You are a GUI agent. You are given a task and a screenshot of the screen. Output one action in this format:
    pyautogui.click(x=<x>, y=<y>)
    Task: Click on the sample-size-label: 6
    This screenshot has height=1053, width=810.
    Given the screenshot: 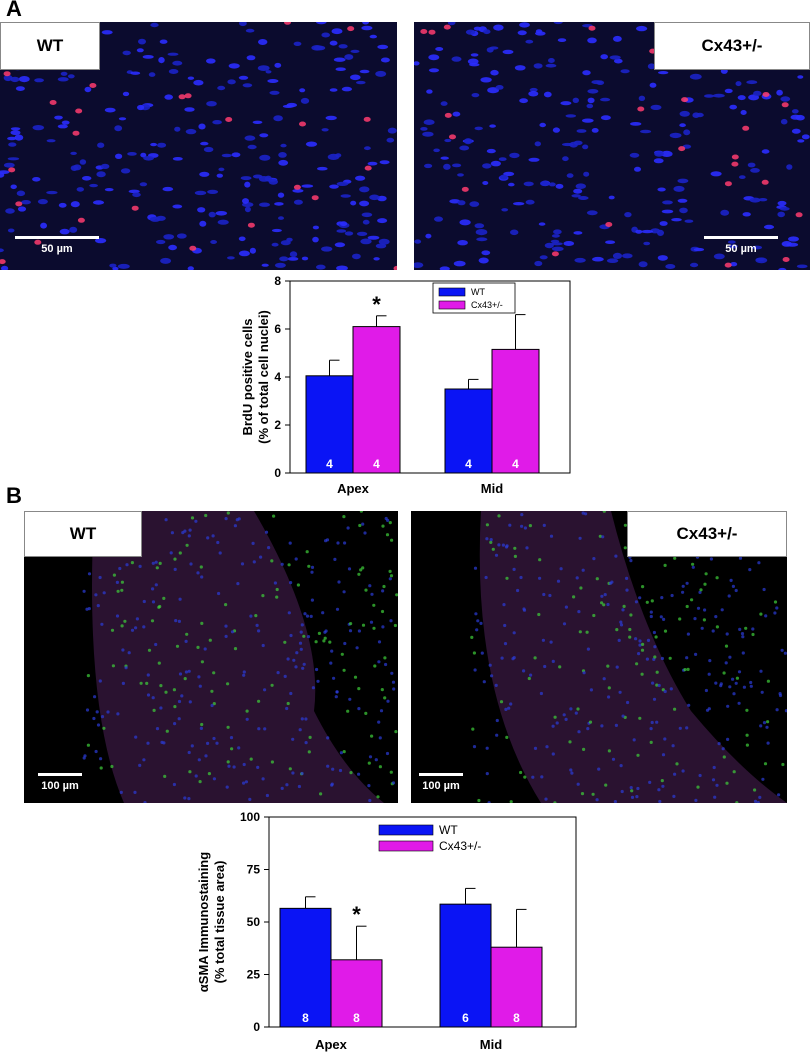 What is the action you would take?
    pyautogui.click(x=465, y=1018)
    